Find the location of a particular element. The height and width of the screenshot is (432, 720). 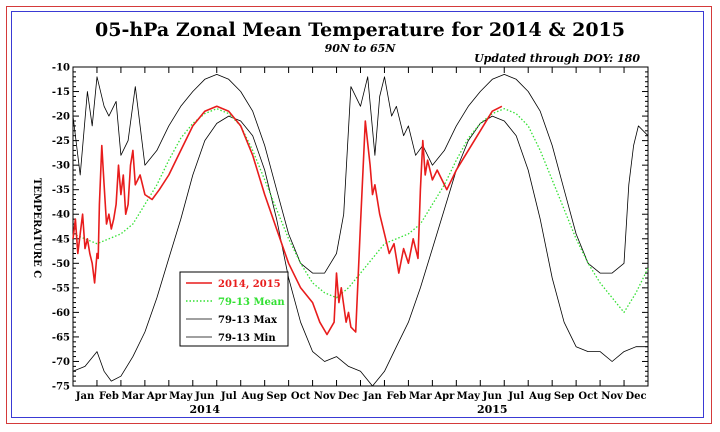

y-axis-label: TEMPERATURE C is located at coordinates (36, 228).